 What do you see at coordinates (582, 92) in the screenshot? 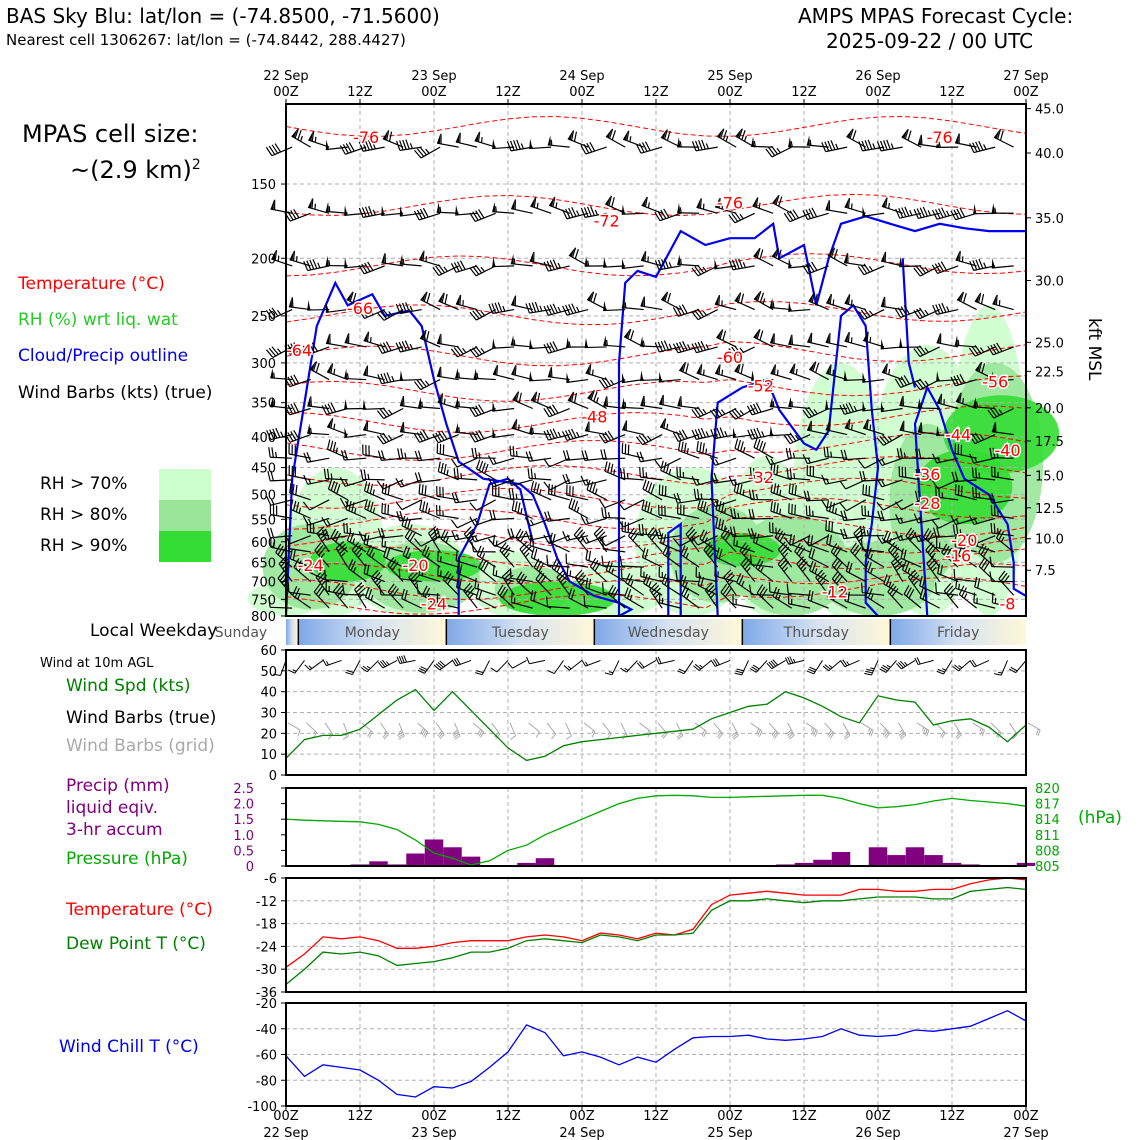
I see `top-hour-label: 00Z` at bounding box center [582, 92].